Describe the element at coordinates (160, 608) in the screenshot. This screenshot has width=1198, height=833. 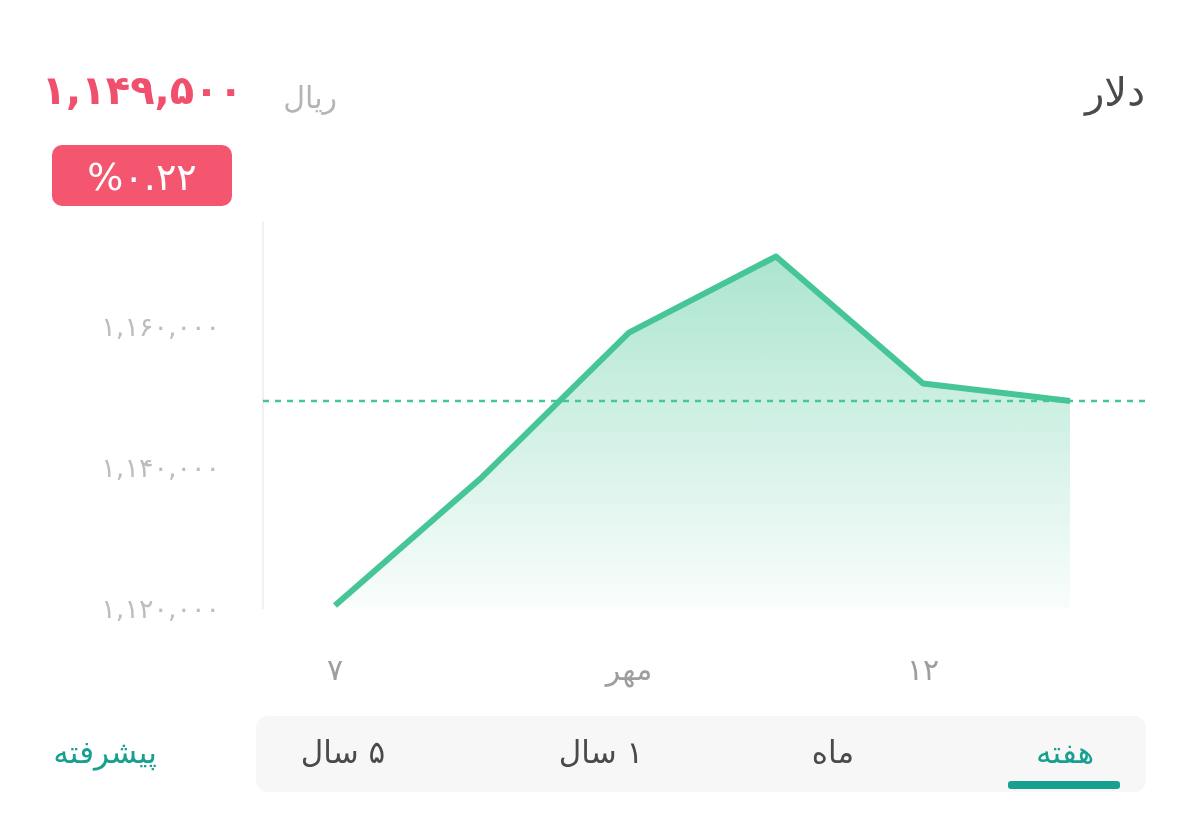
I see `y-tick-label: ۱,۱۲۰,۰۰۰` at that location.